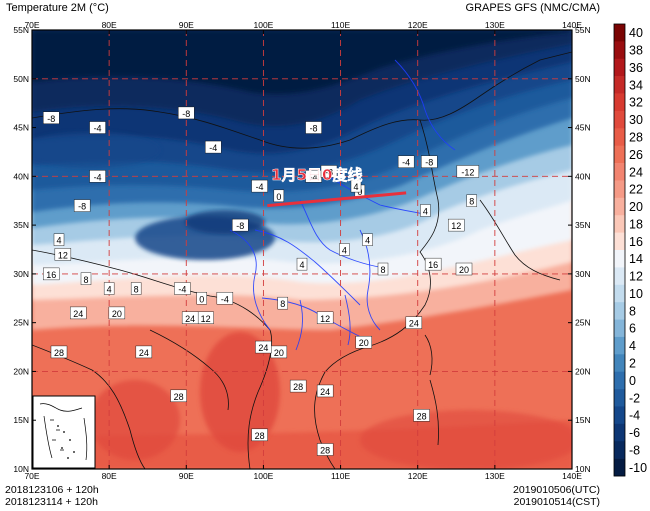 The width and height of the screenshot is (650, 511). What do you see at coordinates (21, 128) in the screenshot?
I see `lat-label-left: 45N` at bounding box center [21, 128].